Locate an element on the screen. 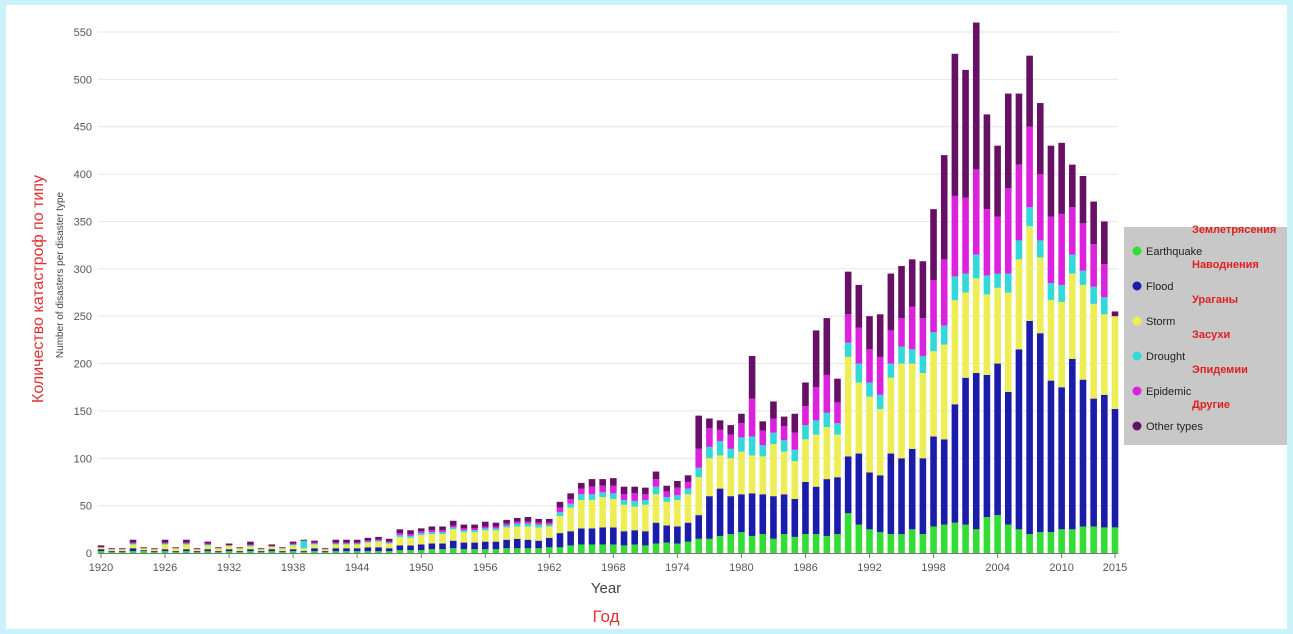 Image resolution: width=1293 pixels, height=634 pixels. x-tick-label: 1974 is located at coordinates (677, 568).